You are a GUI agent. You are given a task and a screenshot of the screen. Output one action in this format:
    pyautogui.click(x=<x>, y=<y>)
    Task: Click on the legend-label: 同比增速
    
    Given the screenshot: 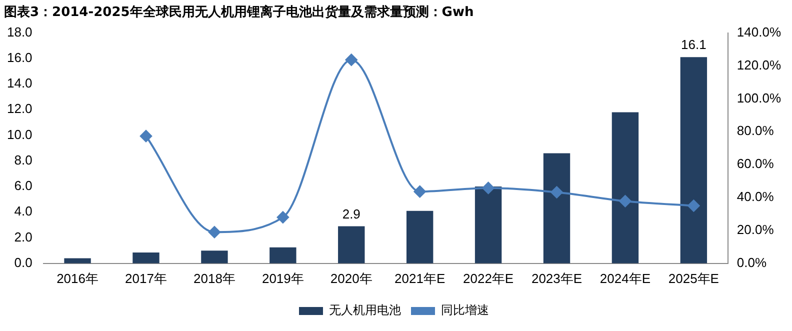 What is the action you would take?
    pyautogui.click(x=465, y=310)
    